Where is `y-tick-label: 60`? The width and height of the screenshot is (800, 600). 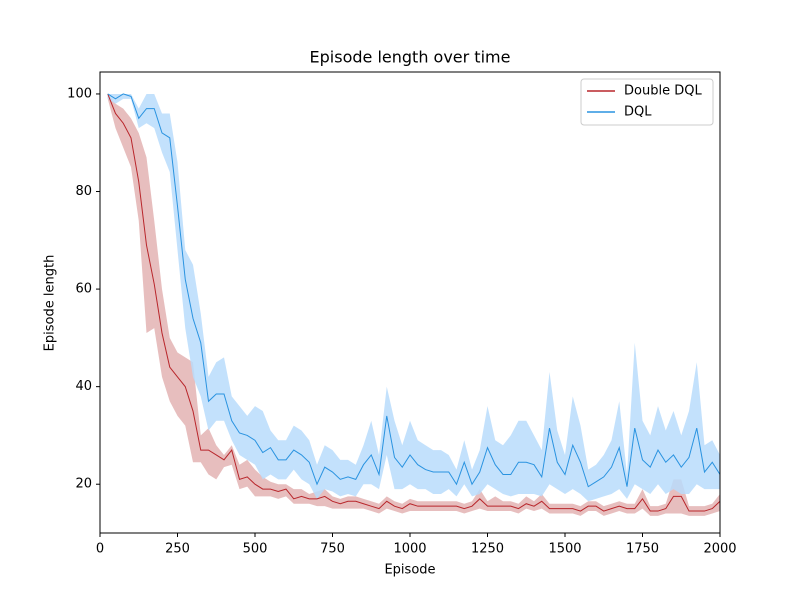 y-tick-label: 60 is located at coordinates (83, 289).